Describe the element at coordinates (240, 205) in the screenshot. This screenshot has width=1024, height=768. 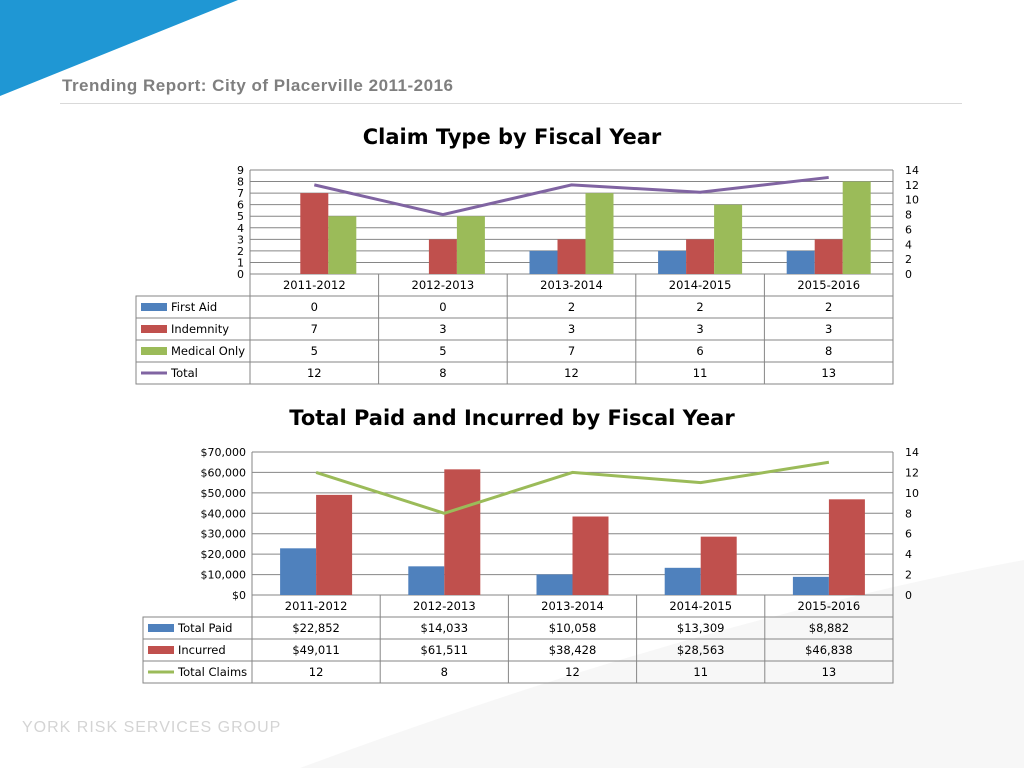
I see `y-tick-label: 6` at that location.